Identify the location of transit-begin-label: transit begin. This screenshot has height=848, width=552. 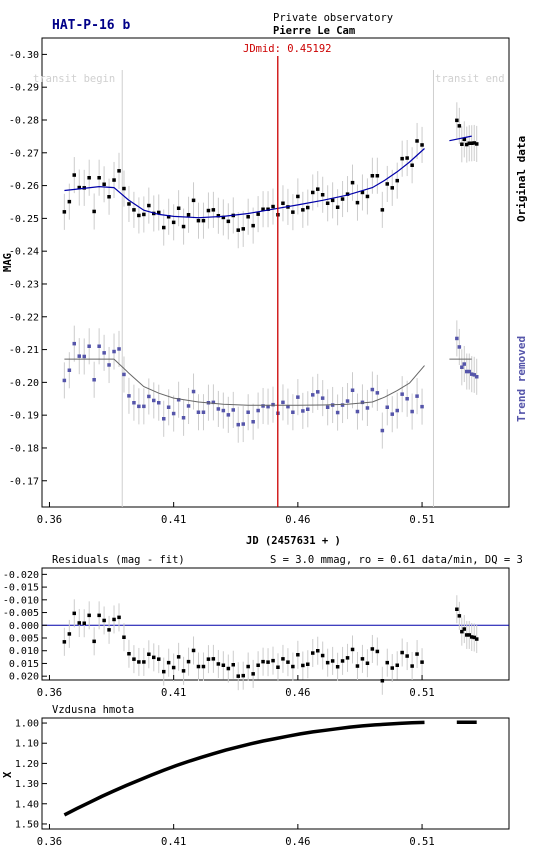
(74, 79).